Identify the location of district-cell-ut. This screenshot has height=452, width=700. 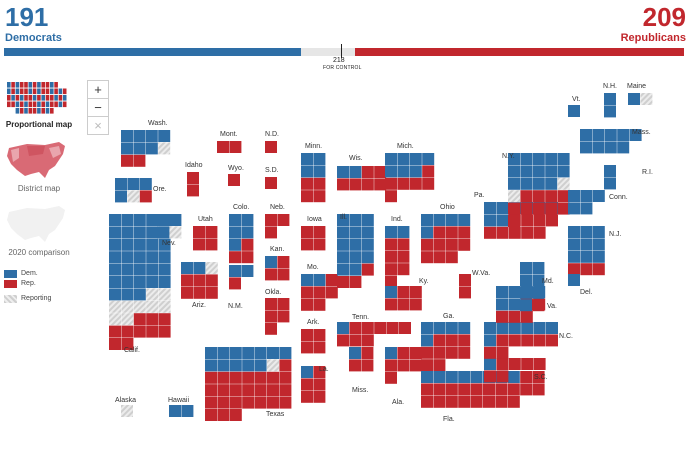
(199, 244).